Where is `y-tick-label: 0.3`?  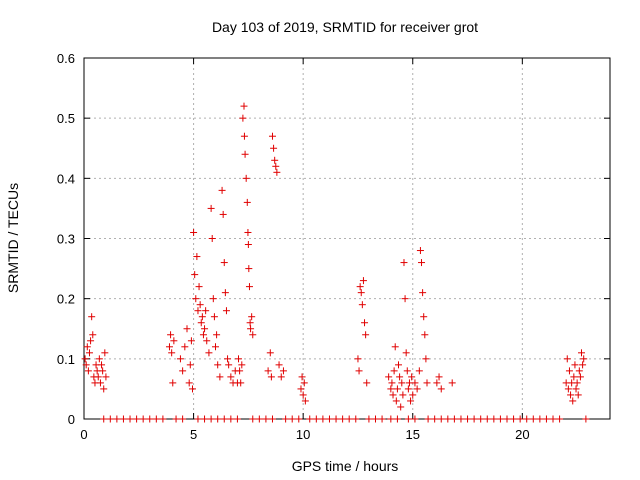 y-tick-label: 0.3 is located at coordinates (66, 239).